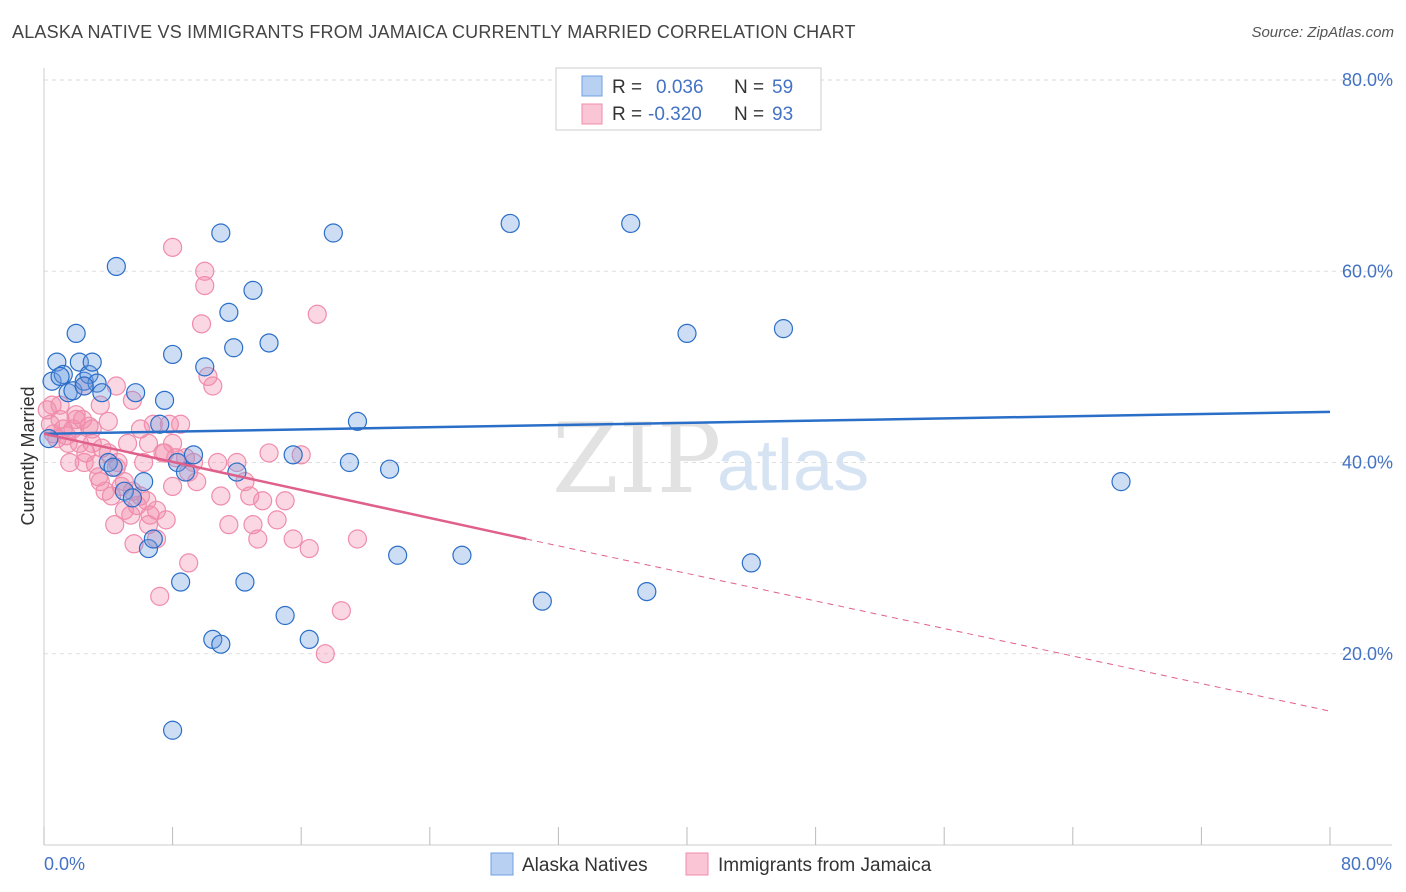 Image resolution: width=1406 pixels, height=892 pixels. Describe the element at coordinates (1367, 80) in the screenshot. I see `y-tick-label-80: 80.0%` at that location.